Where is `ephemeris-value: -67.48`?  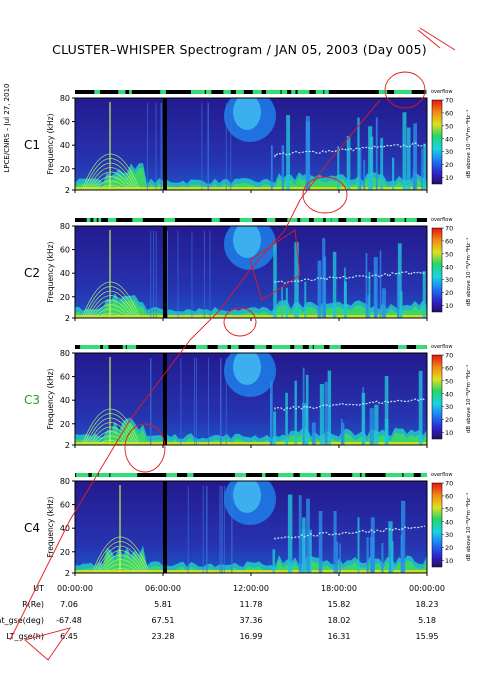
ephemeris-value: -67.48 is located at coordinates (69, 620).